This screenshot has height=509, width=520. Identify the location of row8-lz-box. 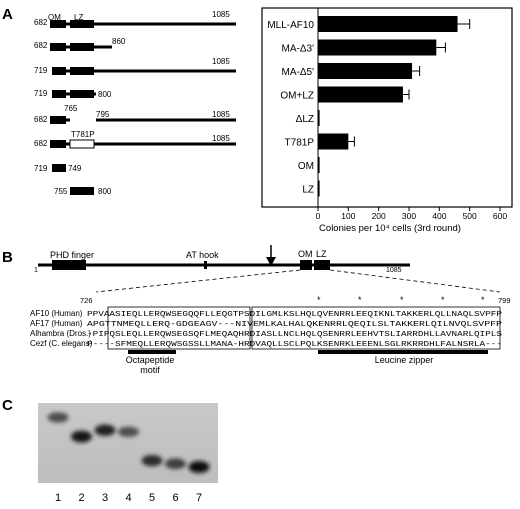
(82, 191).